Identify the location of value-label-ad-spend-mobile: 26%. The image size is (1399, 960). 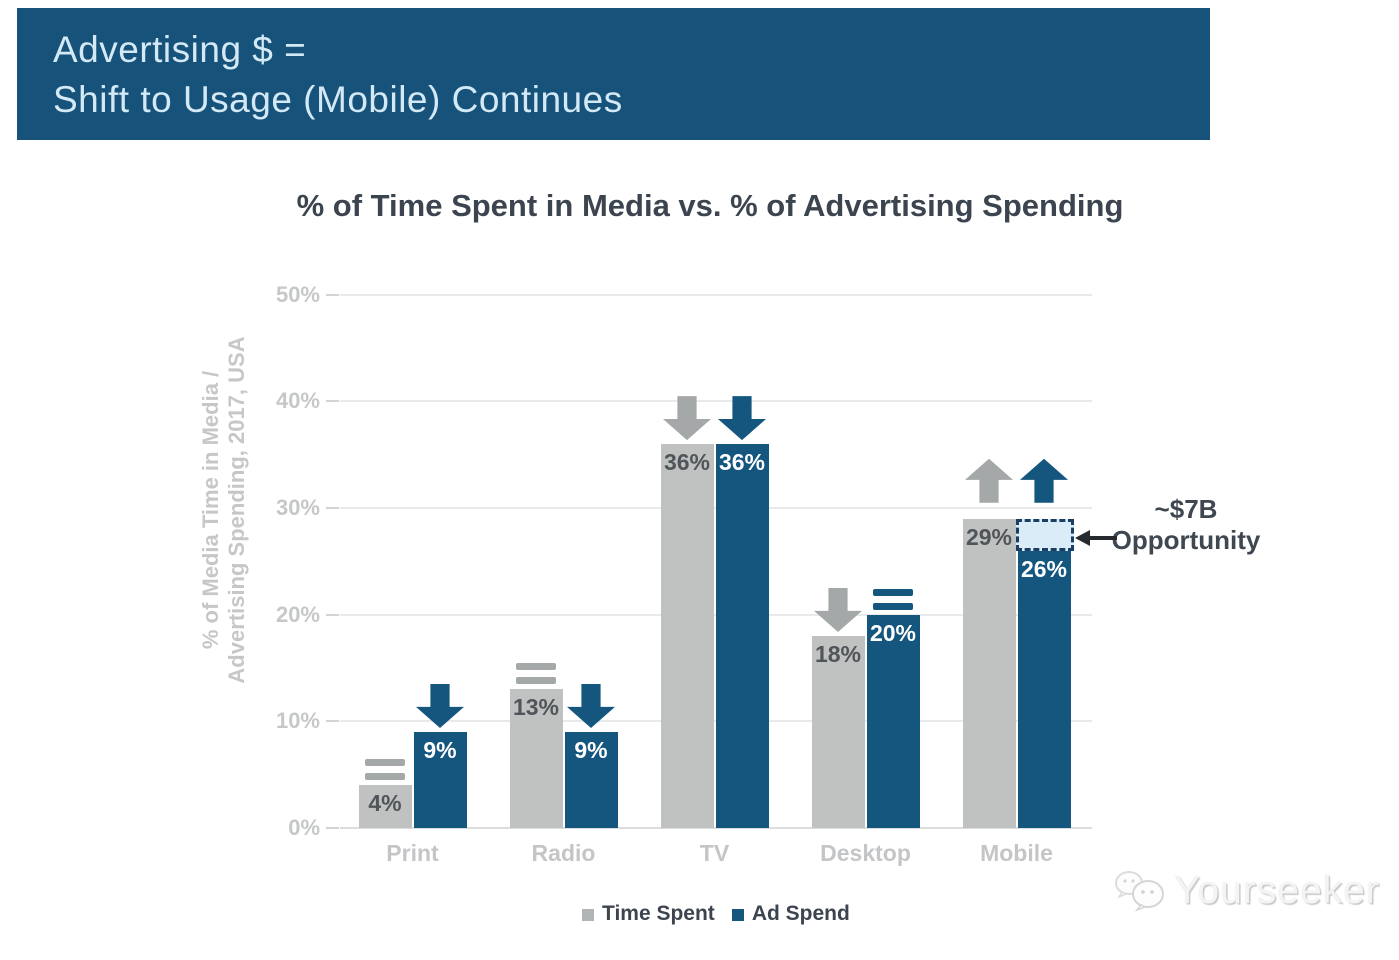
(1044, 568).